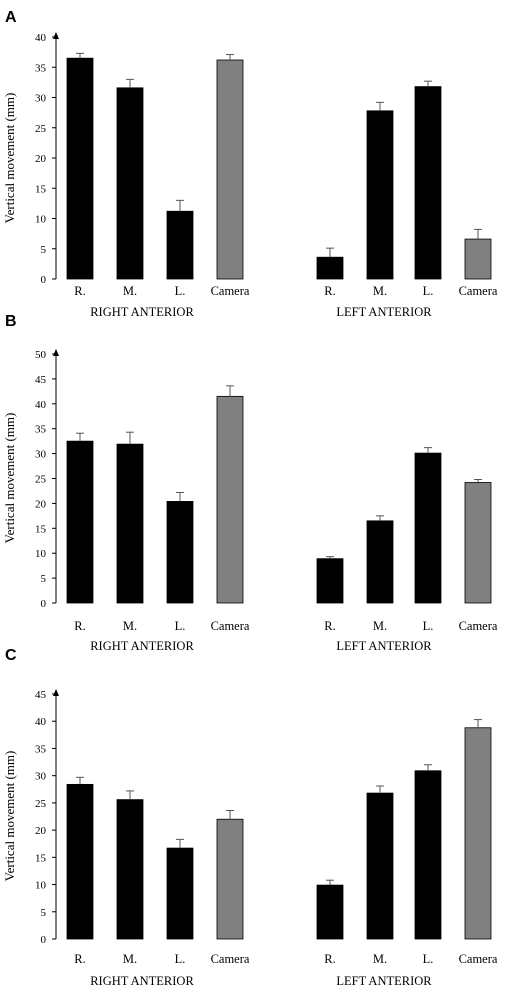 The height and width of the screenshot is (994, 510). I want to click on panel-letter: B, so click(11, 321).